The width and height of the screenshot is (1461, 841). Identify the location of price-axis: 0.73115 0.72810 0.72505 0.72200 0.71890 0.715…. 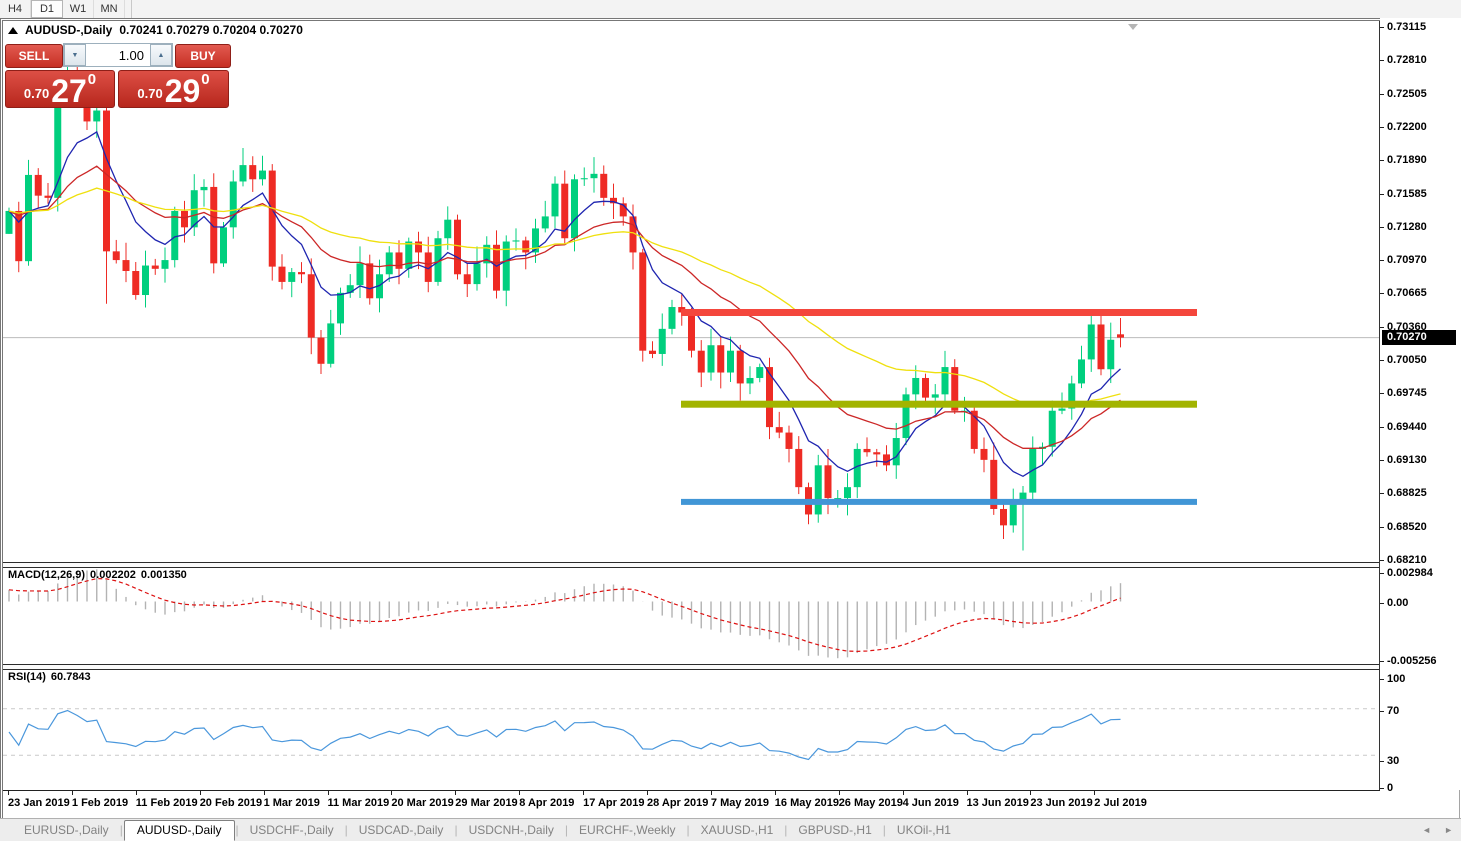
(1420, 406).